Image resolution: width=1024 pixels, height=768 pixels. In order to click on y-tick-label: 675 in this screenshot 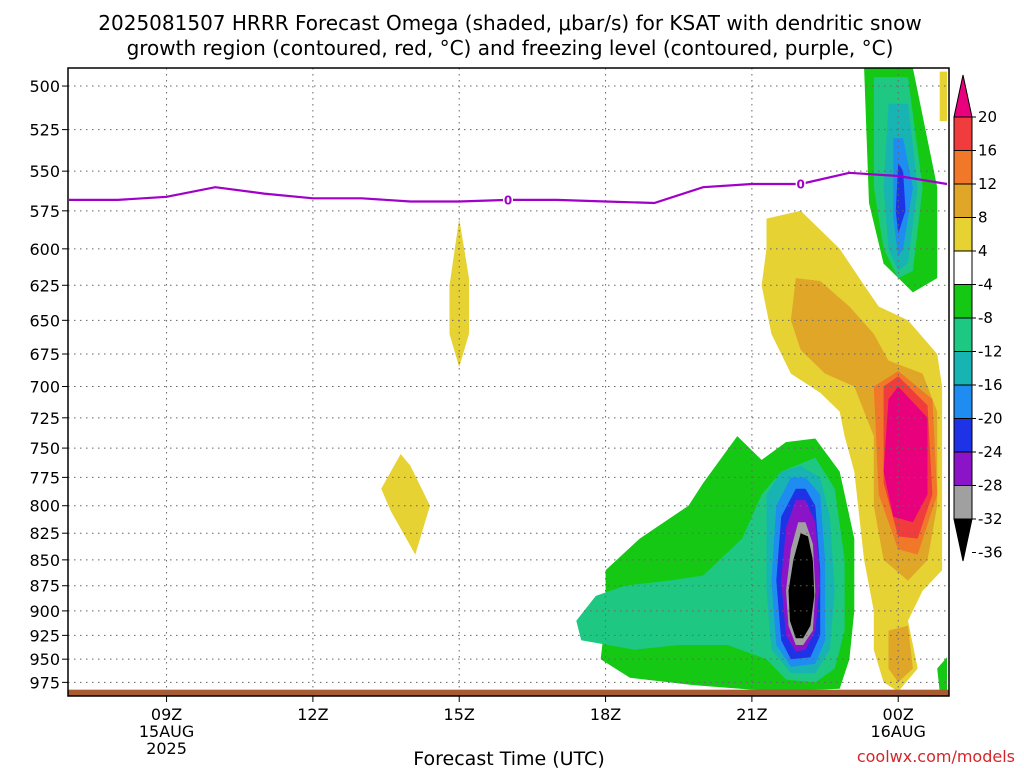, I will do `click(44, 354)`.